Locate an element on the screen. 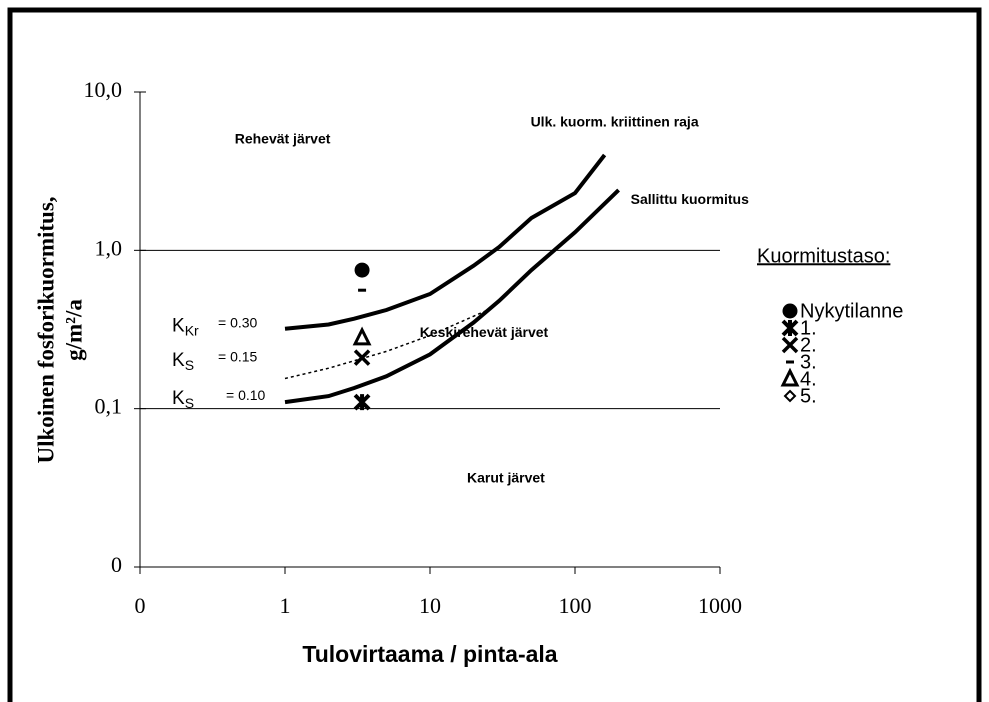 This screenshot has width=989, height=702. k-subscript: Kr is located at coordinates (192, 330).